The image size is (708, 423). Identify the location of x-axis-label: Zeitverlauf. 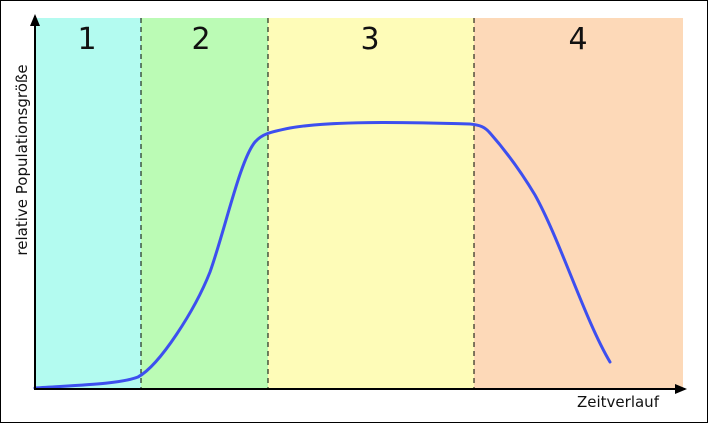
(618, 402).